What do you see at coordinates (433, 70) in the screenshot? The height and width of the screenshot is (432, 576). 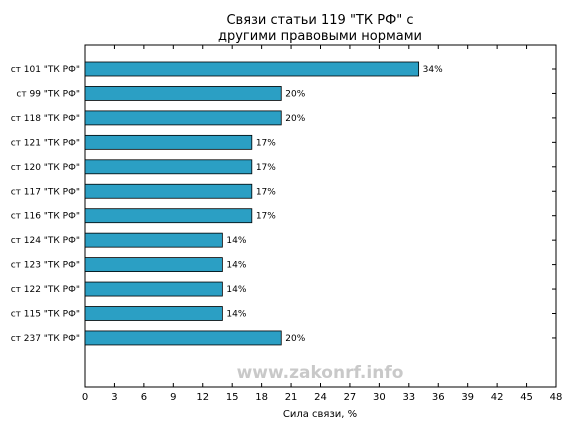 I see `bar-value-label: 34%` at bounding box center [433, 70].